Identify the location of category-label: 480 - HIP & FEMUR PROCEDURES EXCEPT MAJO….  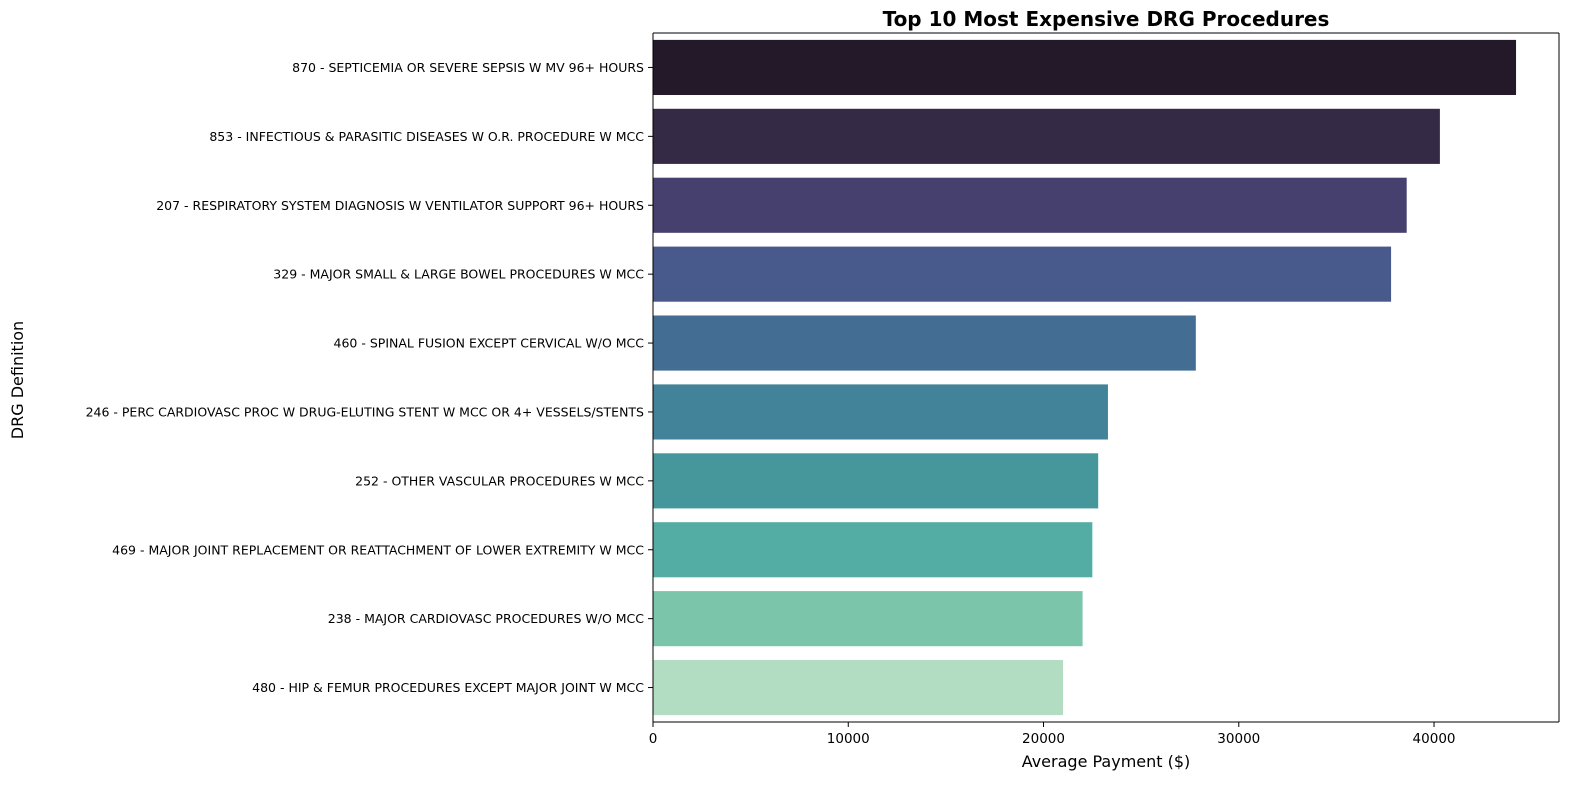
(448, 687).